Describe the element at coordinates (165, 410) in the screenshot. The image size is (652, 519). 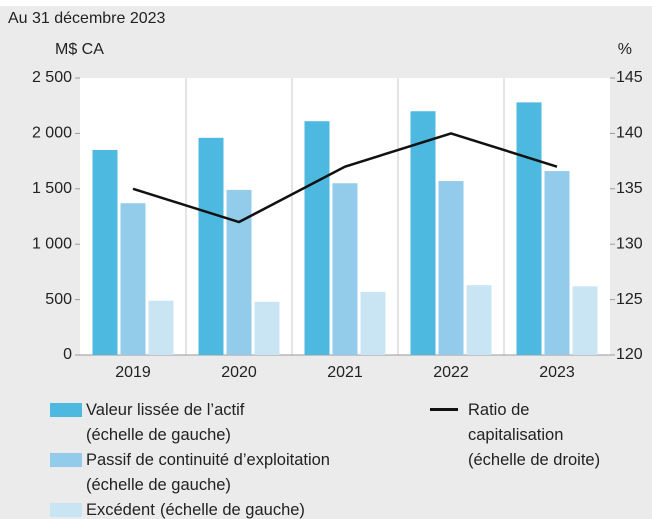
I see `legend-label: Valeur lissée de l’actif` at that location.